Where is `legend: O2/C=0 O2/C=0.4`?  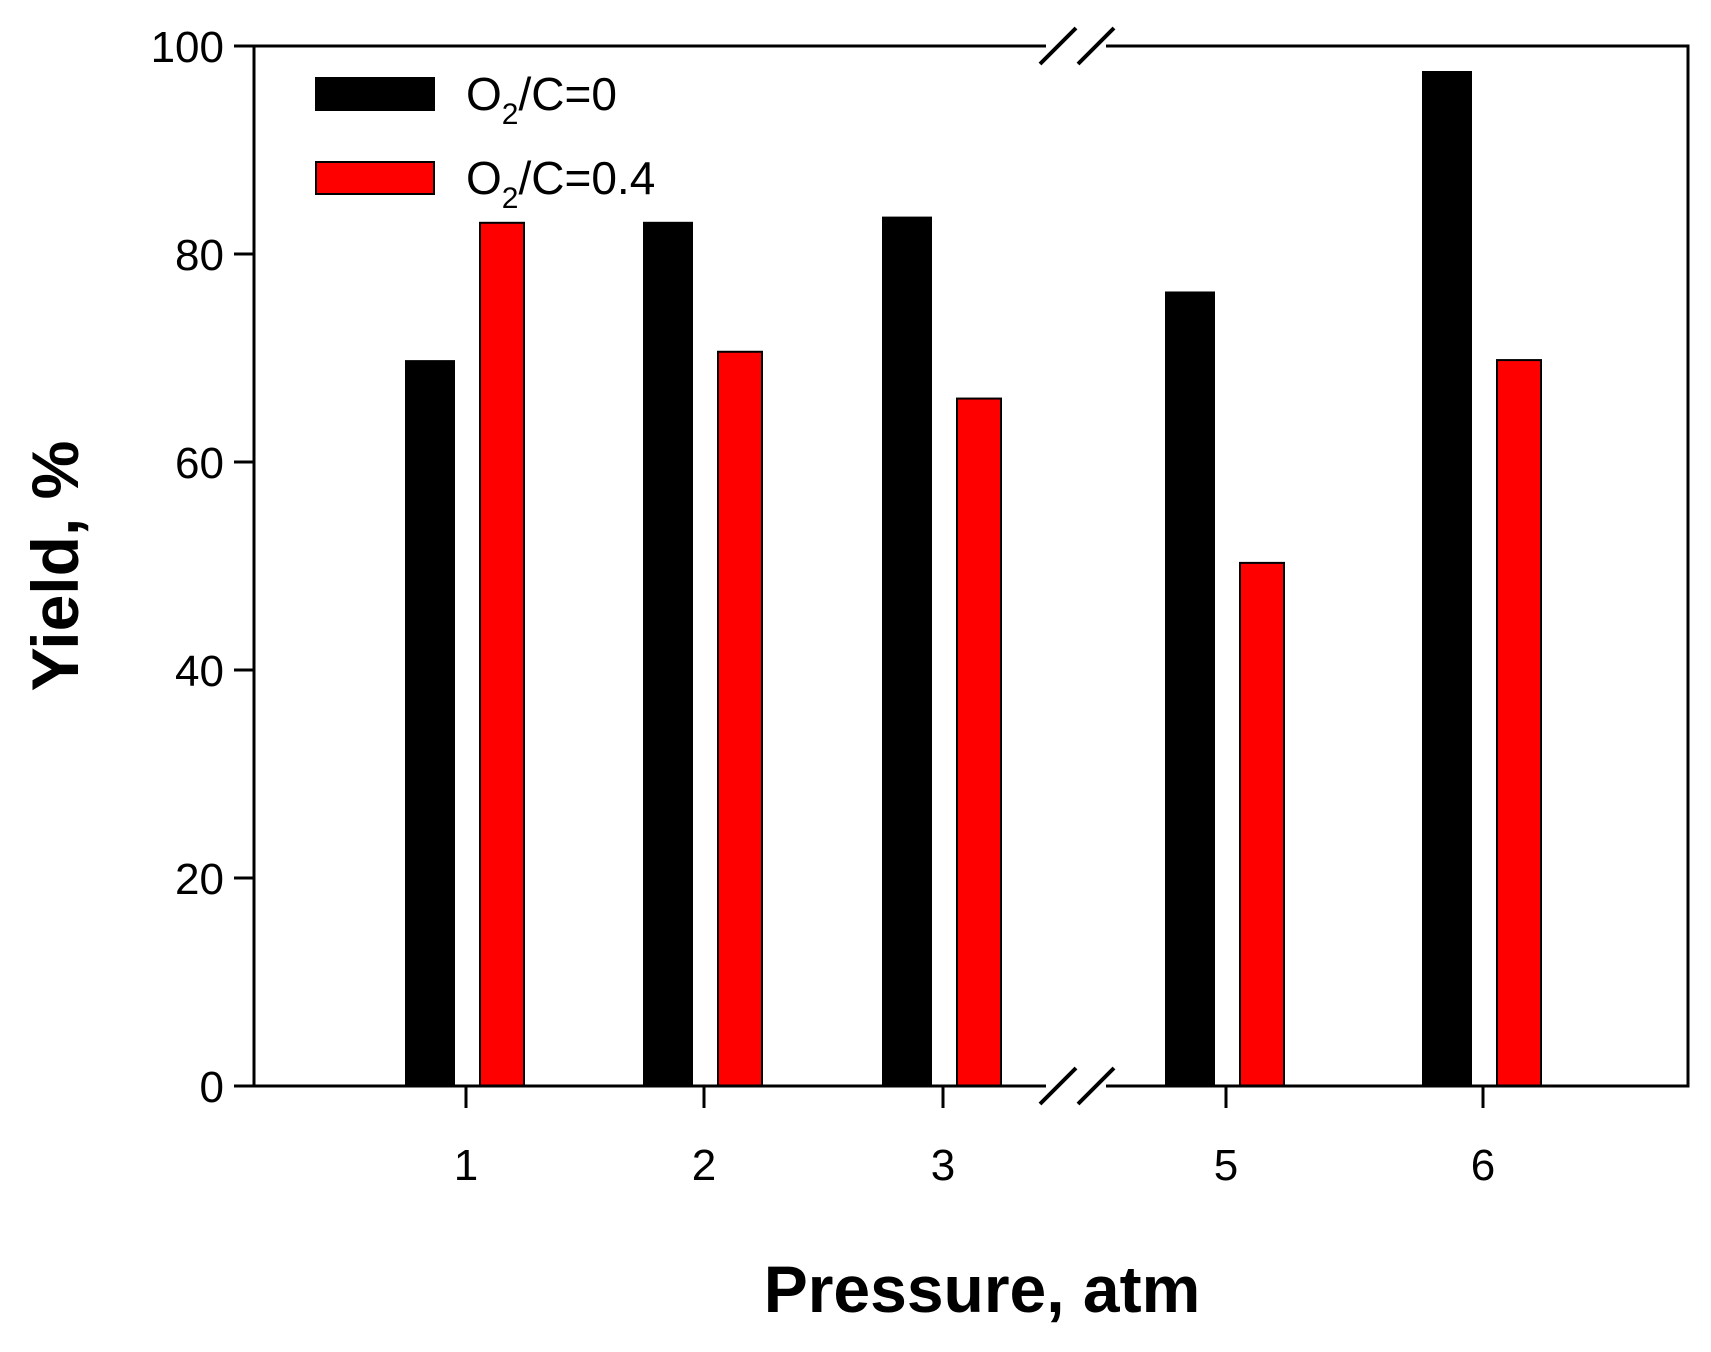 legend: O2/C=0 O2/C=0.4 is located at coordinates (485, 141).